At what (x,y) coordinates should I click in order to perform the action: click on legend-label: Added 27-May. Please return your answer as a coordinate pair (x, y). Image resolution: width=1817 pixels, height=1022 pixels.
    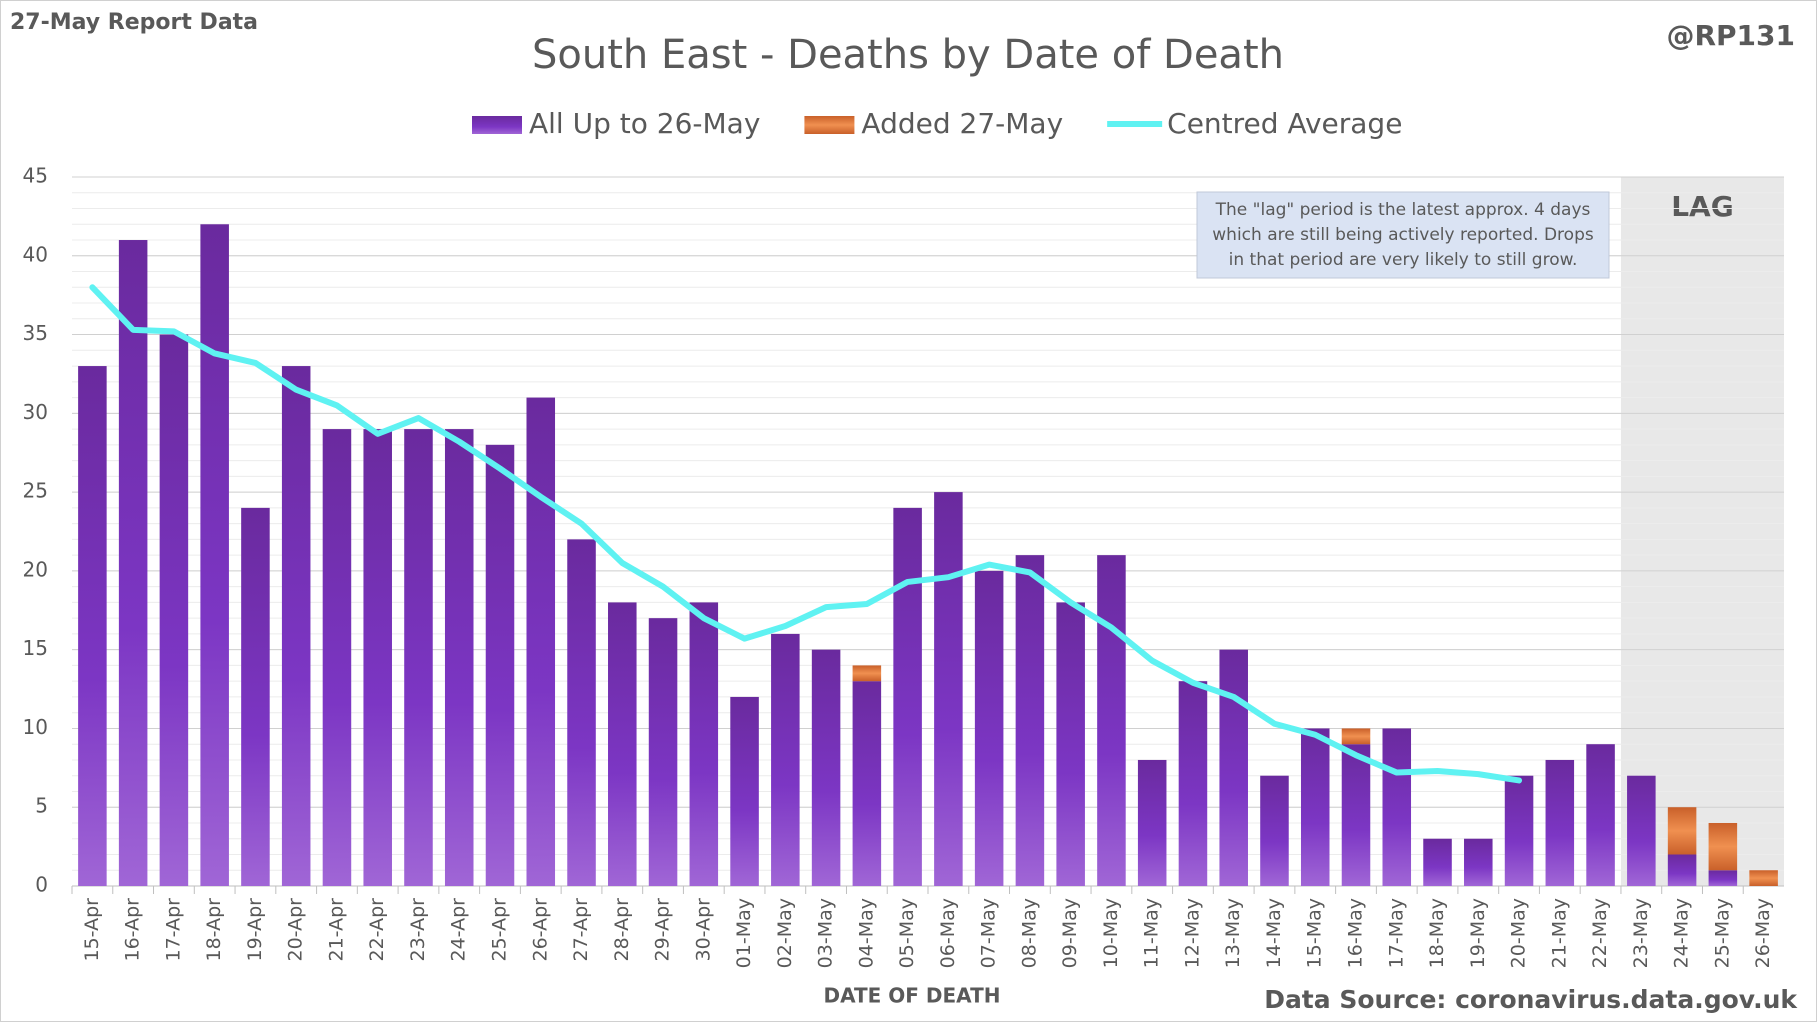
    Looking at the image, I should click on (962, 123).